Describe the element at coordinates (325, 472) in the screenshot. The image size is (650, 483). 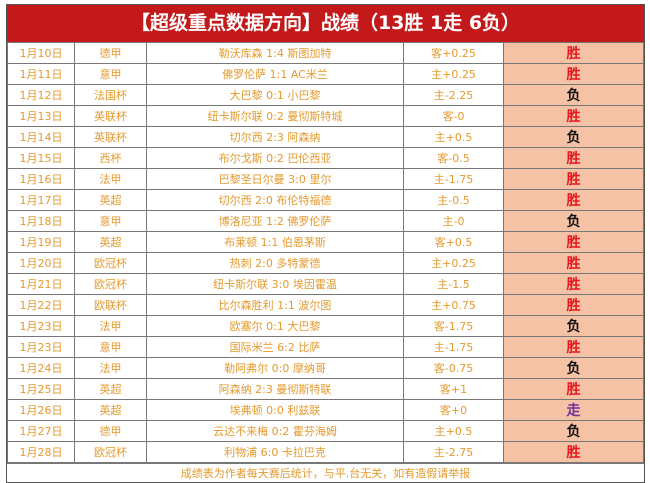
I see `footer-note: 成绩表为作者每天赛后统计，与平.台无关，如有造假请举报` at that location.